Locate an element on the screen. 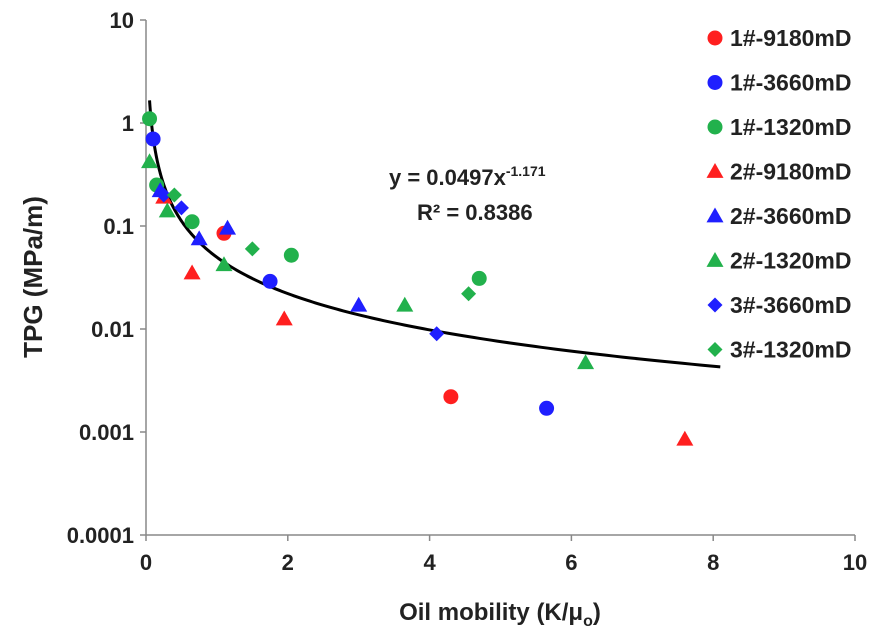 The image size is (894, 641). y-tick-label: 0.0001 is located at coordinates (100, 535).